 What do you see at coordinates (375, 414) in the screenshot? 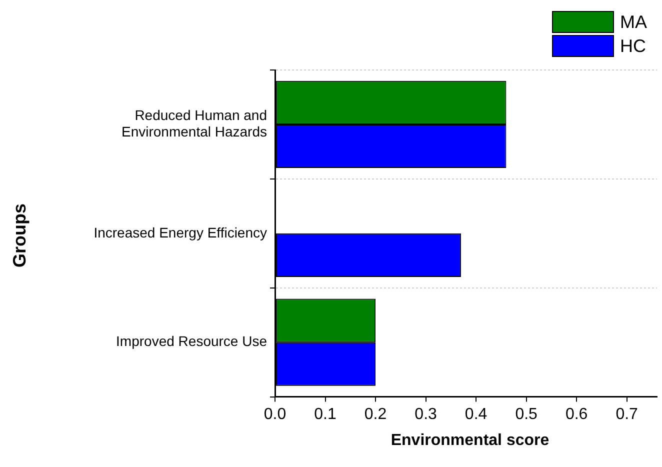
I see `x-tick-label: 0.2` at bounding box center [375, 414].